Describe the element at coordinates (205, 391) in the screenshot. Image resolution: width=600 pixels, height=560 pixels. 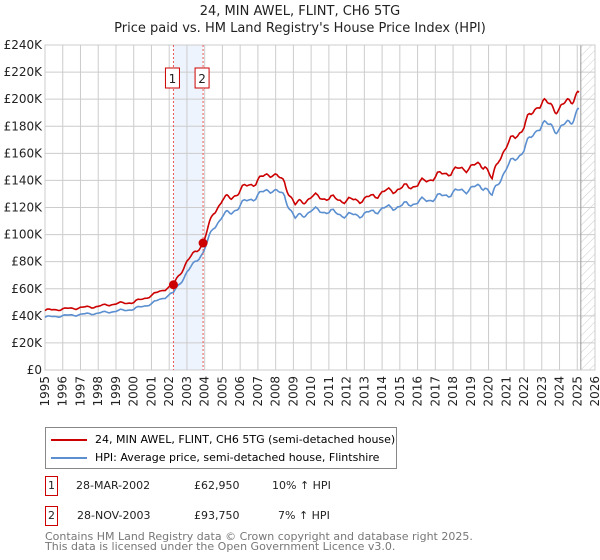
I see `x-tick-label: 2004` at that location.